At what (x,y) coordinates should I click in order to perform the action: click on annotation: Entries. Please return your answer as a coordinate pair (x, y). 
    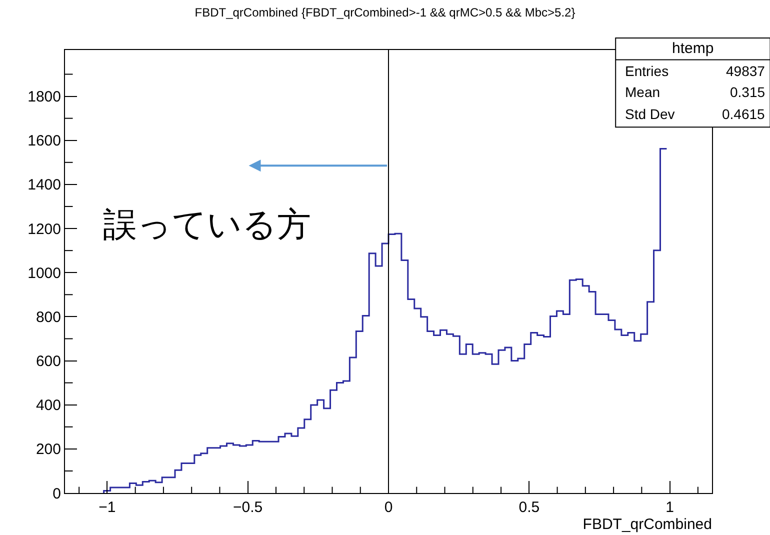
    Looking at the image, I should click on (647, 71).